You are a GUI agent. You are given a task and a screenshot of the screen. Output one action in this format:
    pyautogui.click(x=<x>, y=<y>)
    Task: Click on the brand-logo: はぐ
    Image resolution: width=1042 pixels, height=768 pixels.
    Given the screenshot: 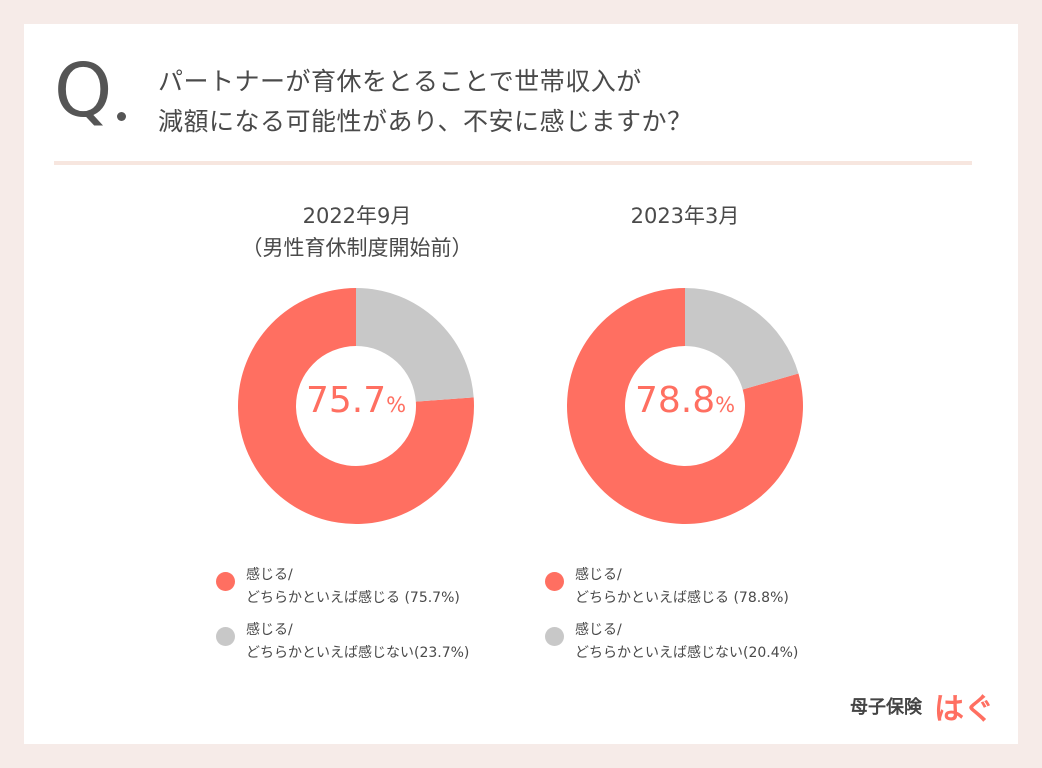 What is the action you would take?
    pyautogui.click(x=964, y=709)
    